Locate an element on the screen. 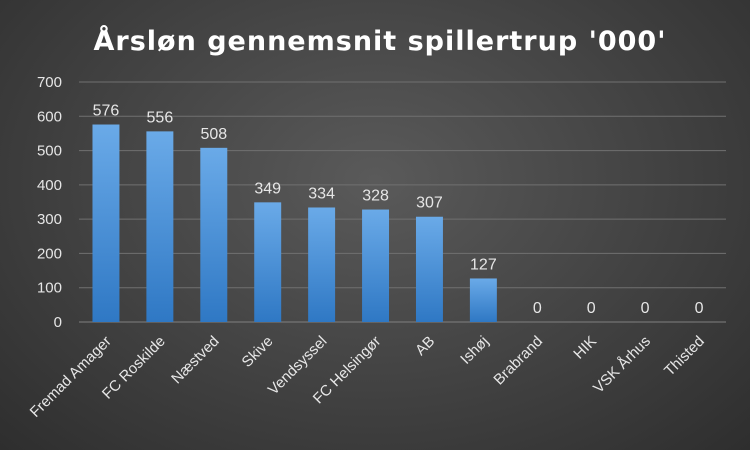  y-tick-label: 700 is located at coordinates (49, 82).